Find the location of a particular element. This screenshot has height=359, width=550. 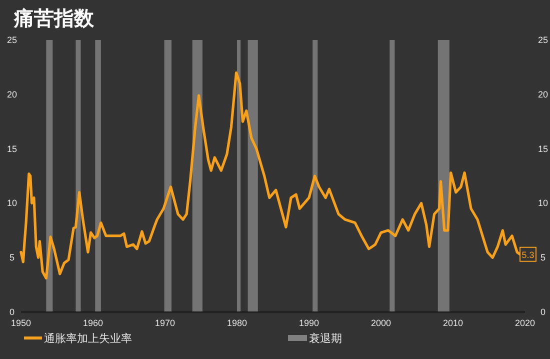

legend-label: 衰退期 is located at coordinates (325, 338).